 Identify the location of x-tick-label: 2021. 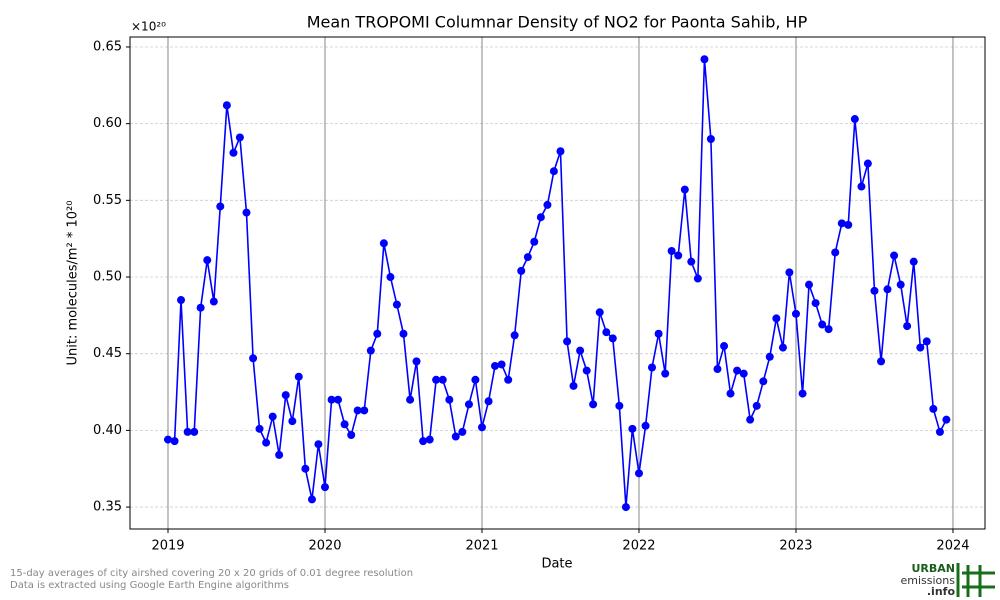
(481, 546).